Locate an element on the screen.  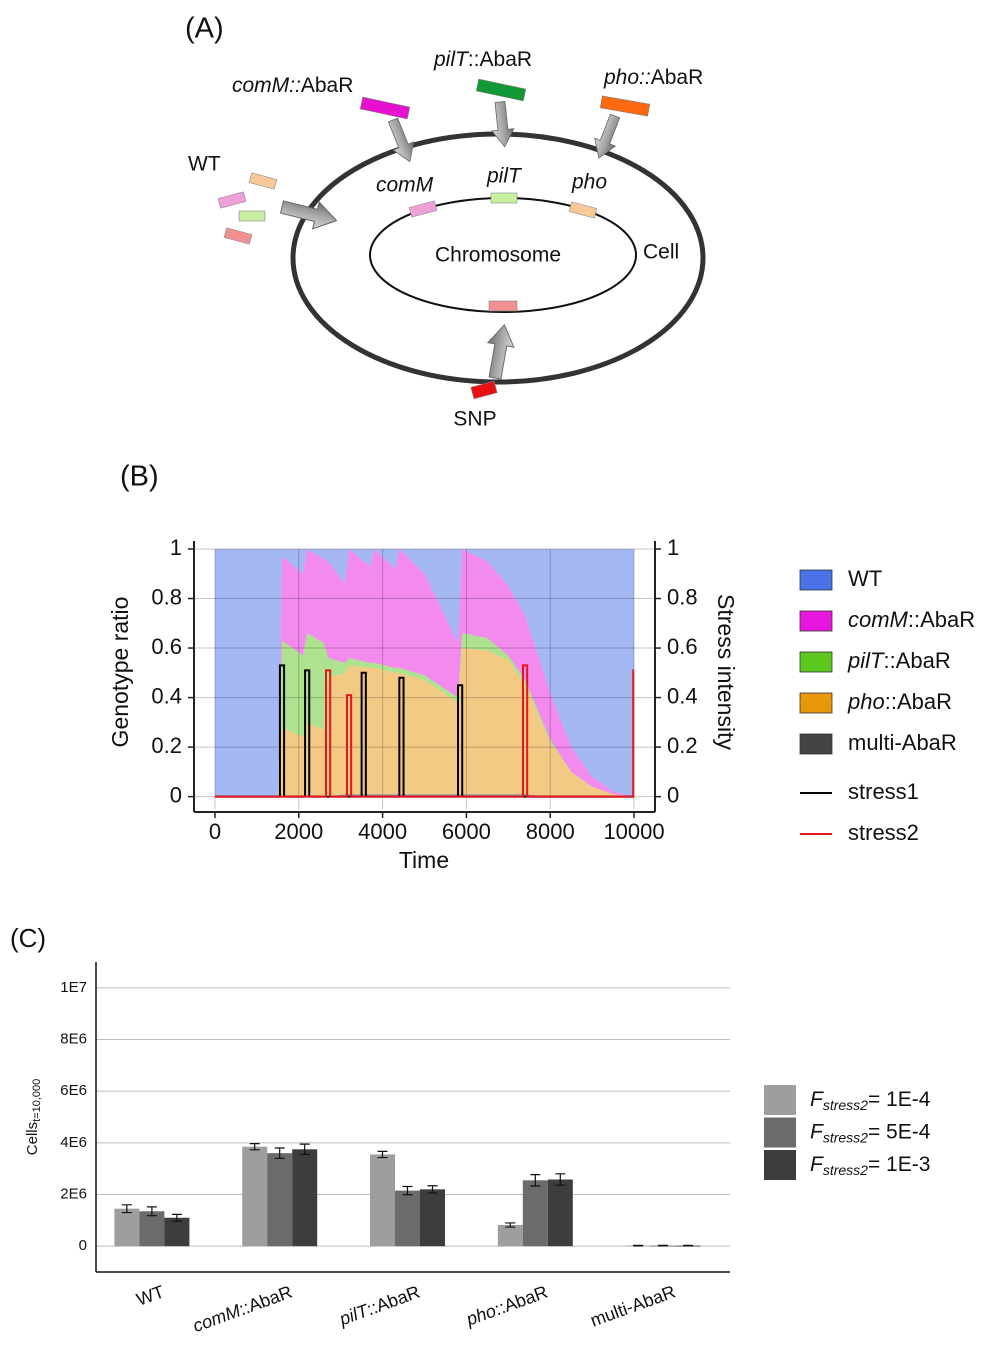
donor-label: pilT::AbaR is located at coordinates (482, 59).